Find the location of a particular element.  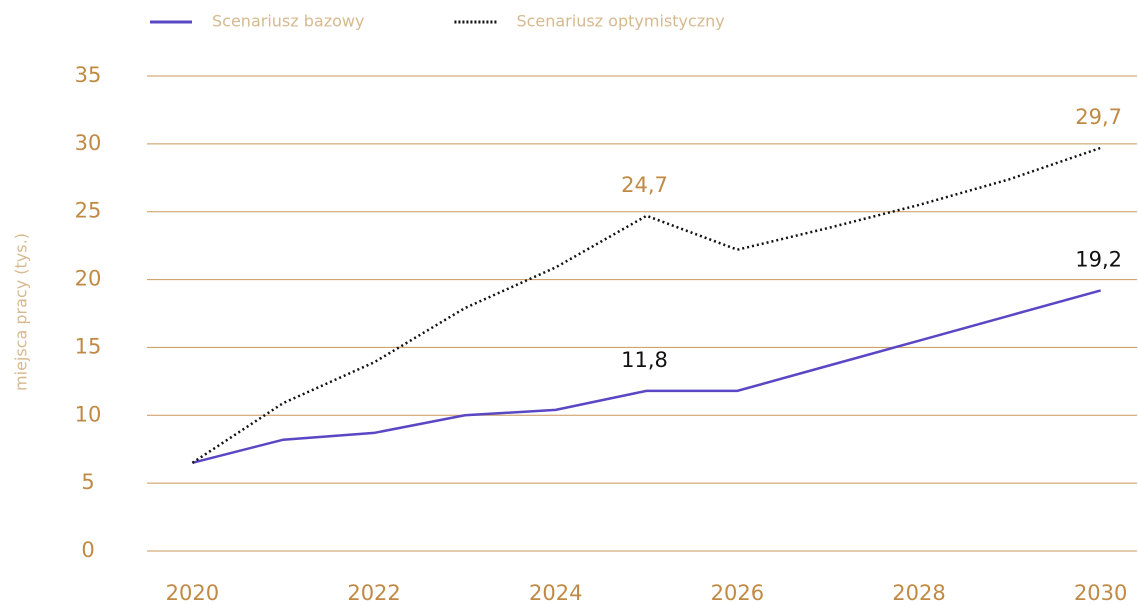

data-label: 19,2 is located at coordinates (1098, 259).